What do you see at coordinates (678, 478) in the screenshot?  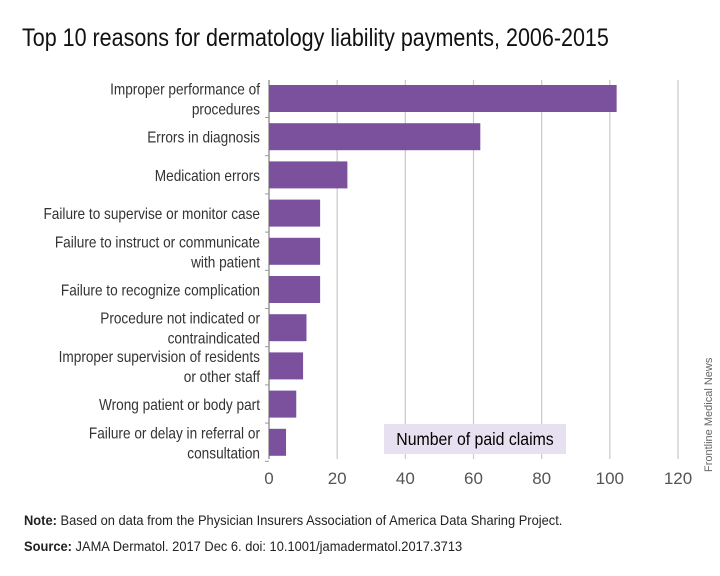 I see `x-tick-label: 120` at bounding box center [678, 478].